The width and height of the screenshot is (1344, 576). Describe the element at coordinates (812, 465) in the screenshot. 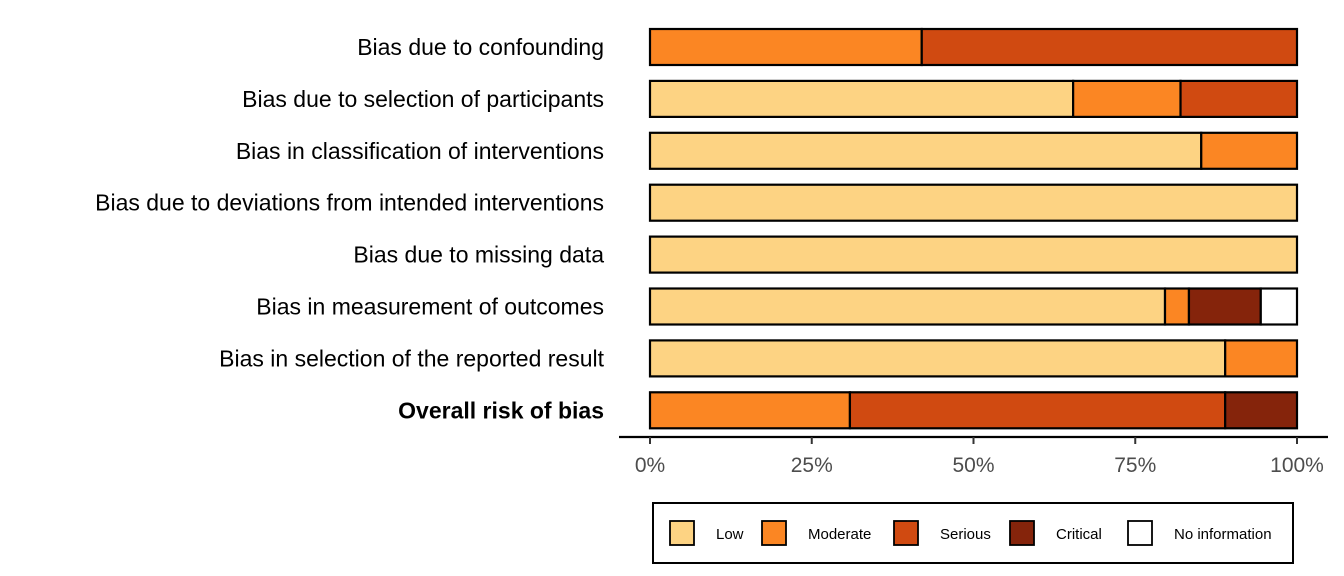

I see `x-tick-label: 25%` at that location.